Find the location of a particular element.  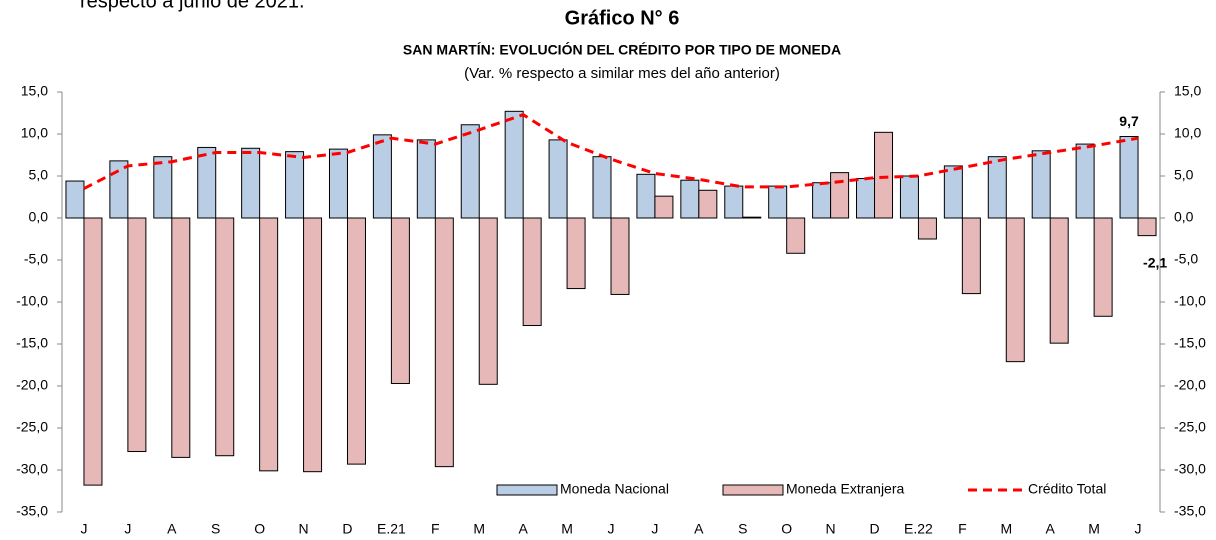

document-text: respecto a junio de 2021. is located at coordinates (192, 6).